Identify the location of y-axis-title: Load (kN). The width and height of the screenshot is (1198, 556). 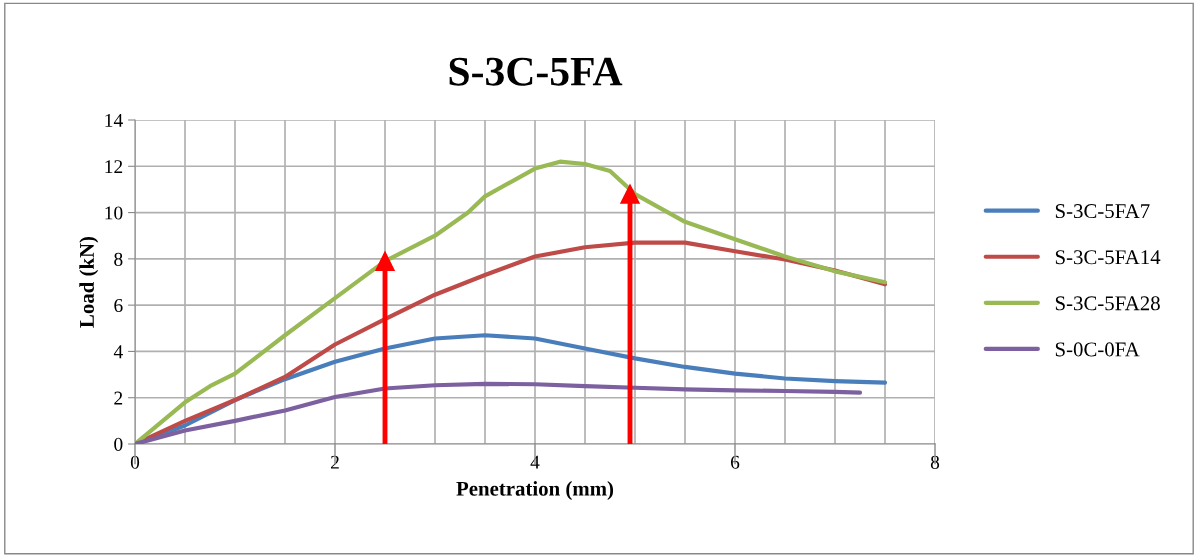
(89, 282).